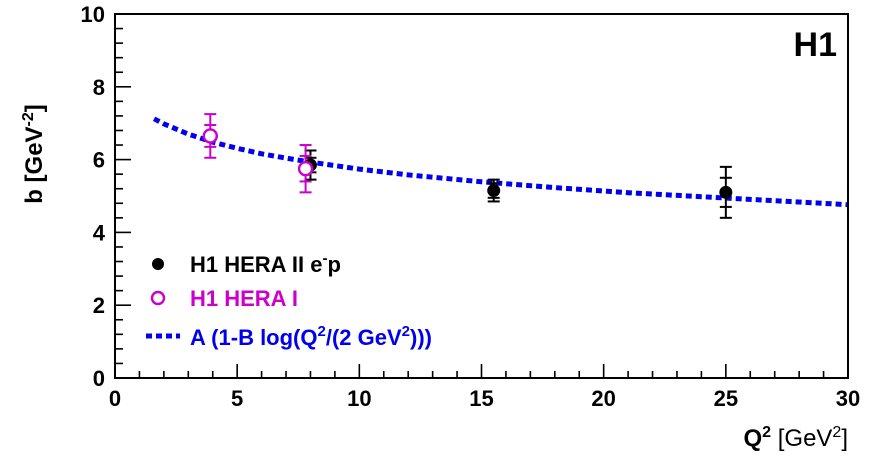  Describe the element at coordinates (359, 398) in the screenshot. I see `x-tick-label: 10` at that location.